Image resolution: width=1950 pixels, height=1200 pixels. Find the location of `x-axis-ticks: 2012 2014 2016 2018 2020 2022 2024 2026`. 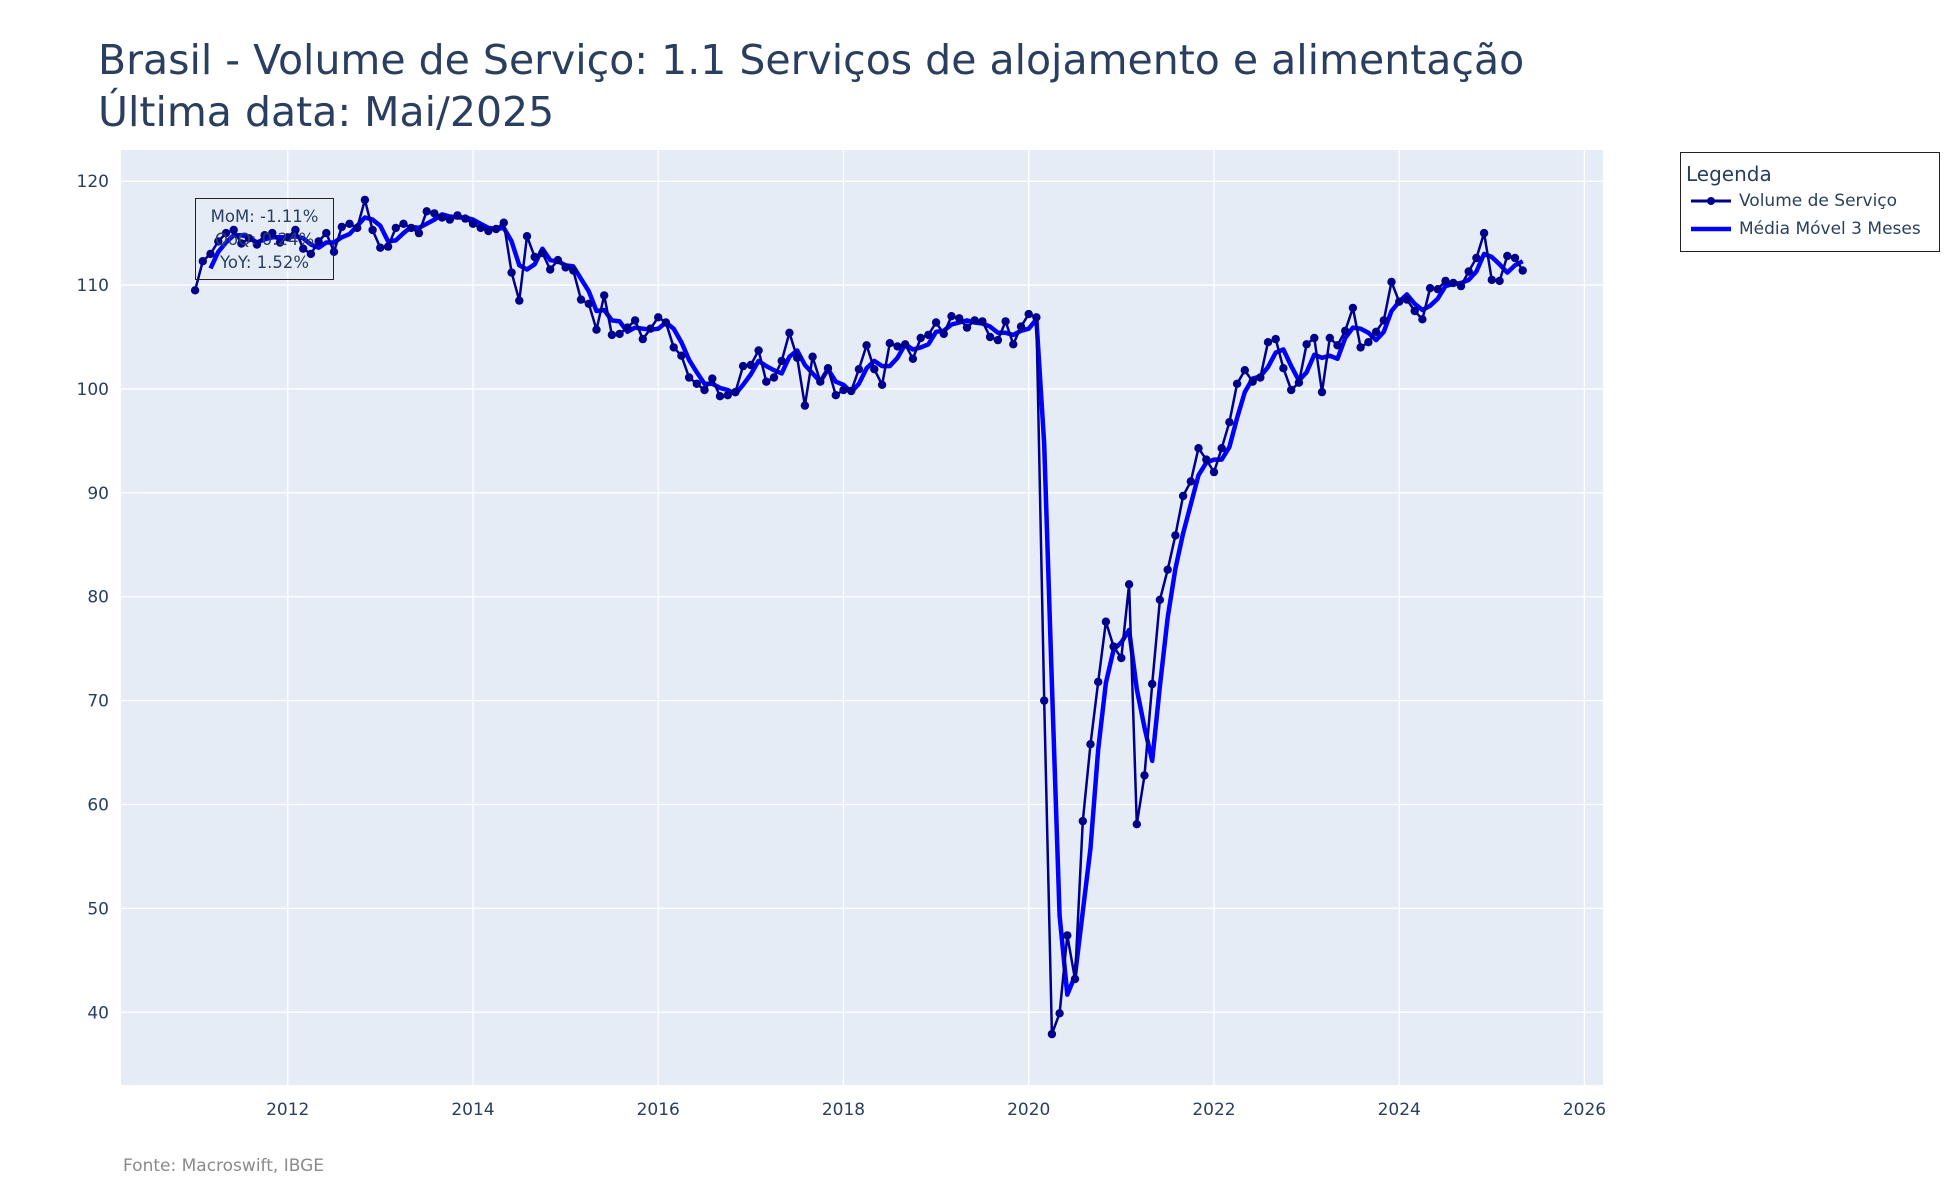

x-axis-ticks: 2012 2014 2016 2018 2020 2022 2024 2026 is located at coordinates (936, 1110).